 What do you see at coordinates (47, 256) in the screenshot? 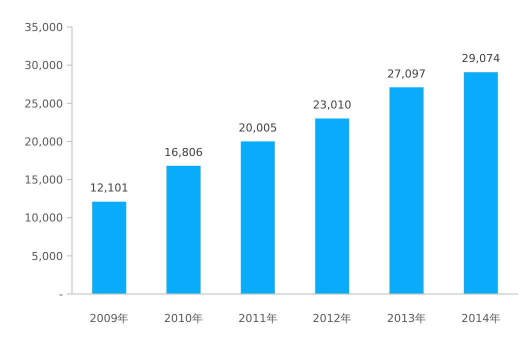
I see `y-tick-label: 5,000` at bounding box center [47, 256].